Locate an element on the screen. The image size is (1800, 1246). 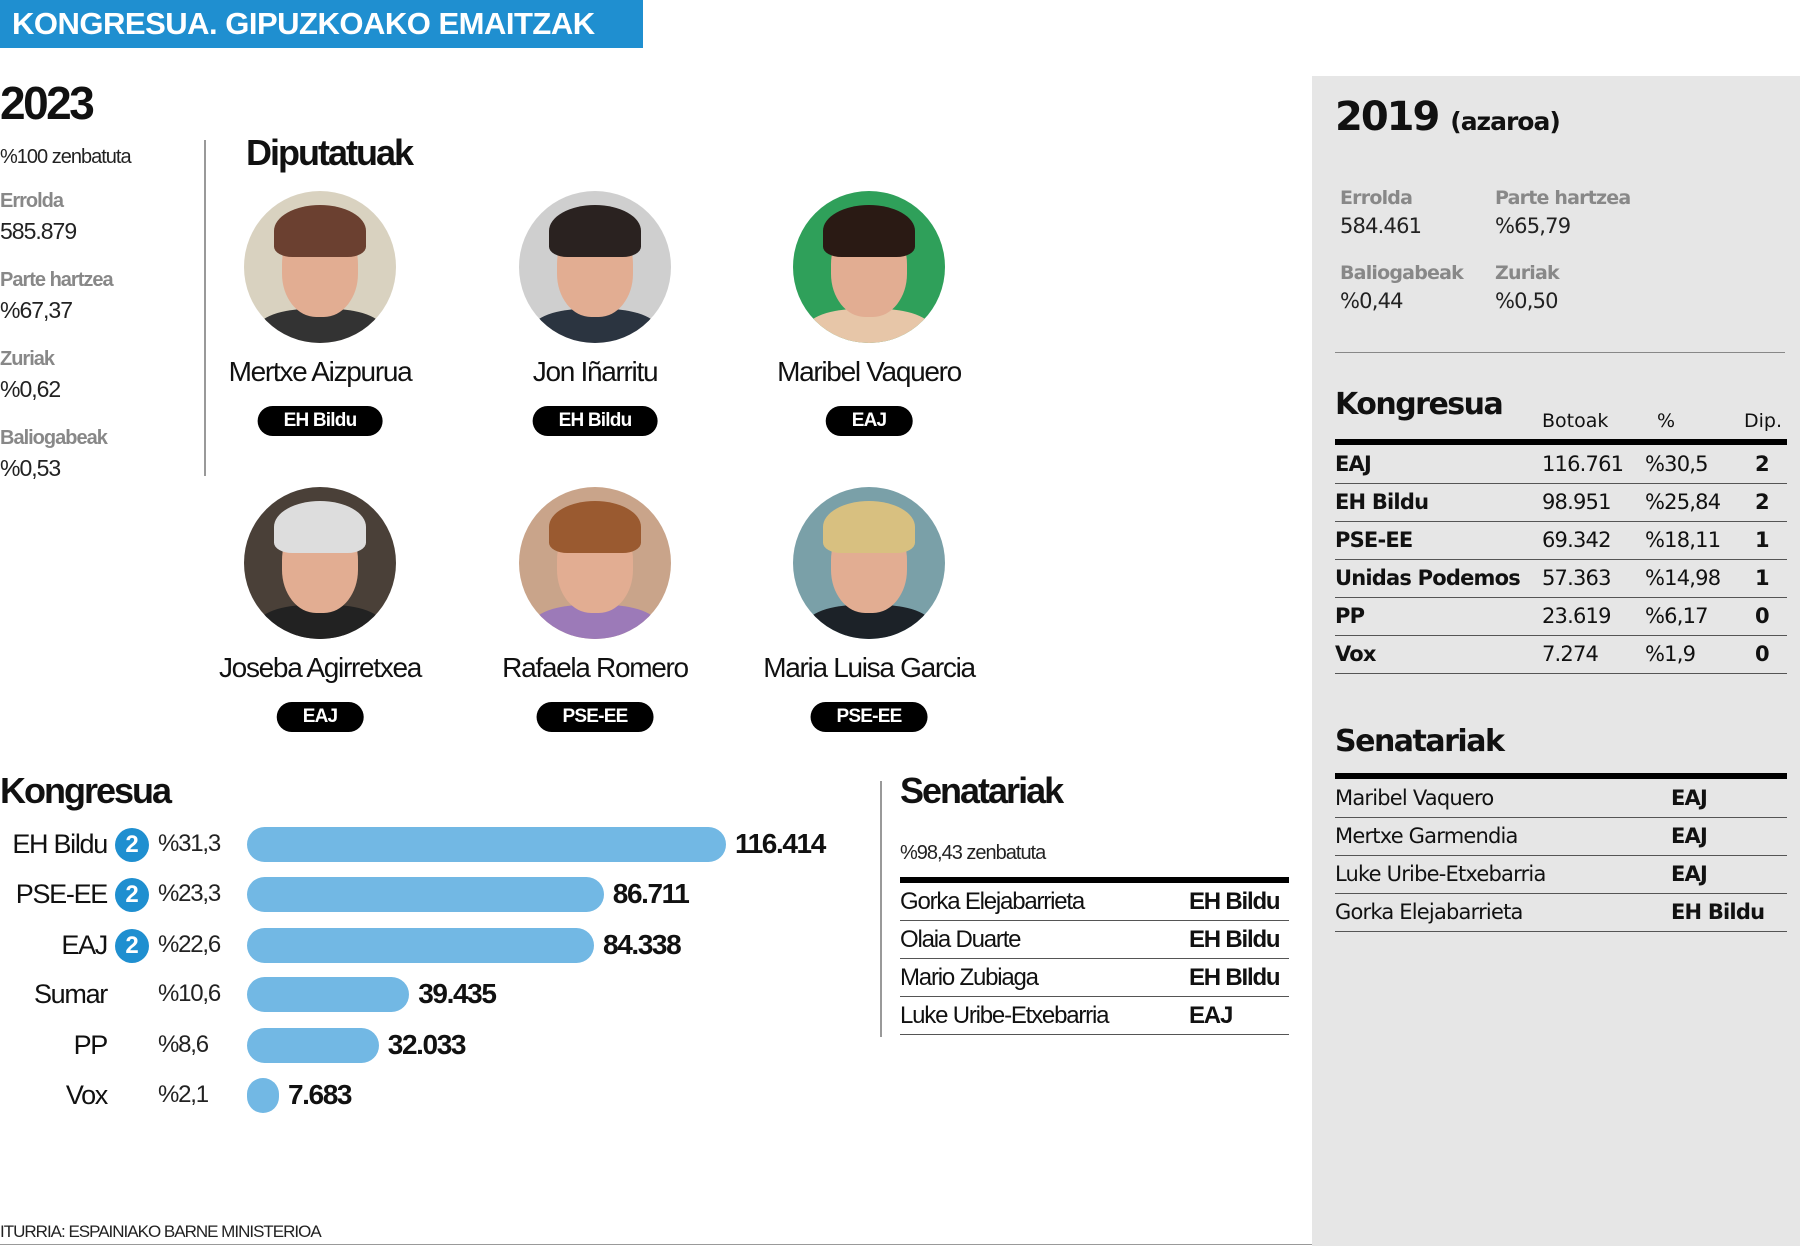
bar-category-label: EAJ is located at coordinates (84, 945).